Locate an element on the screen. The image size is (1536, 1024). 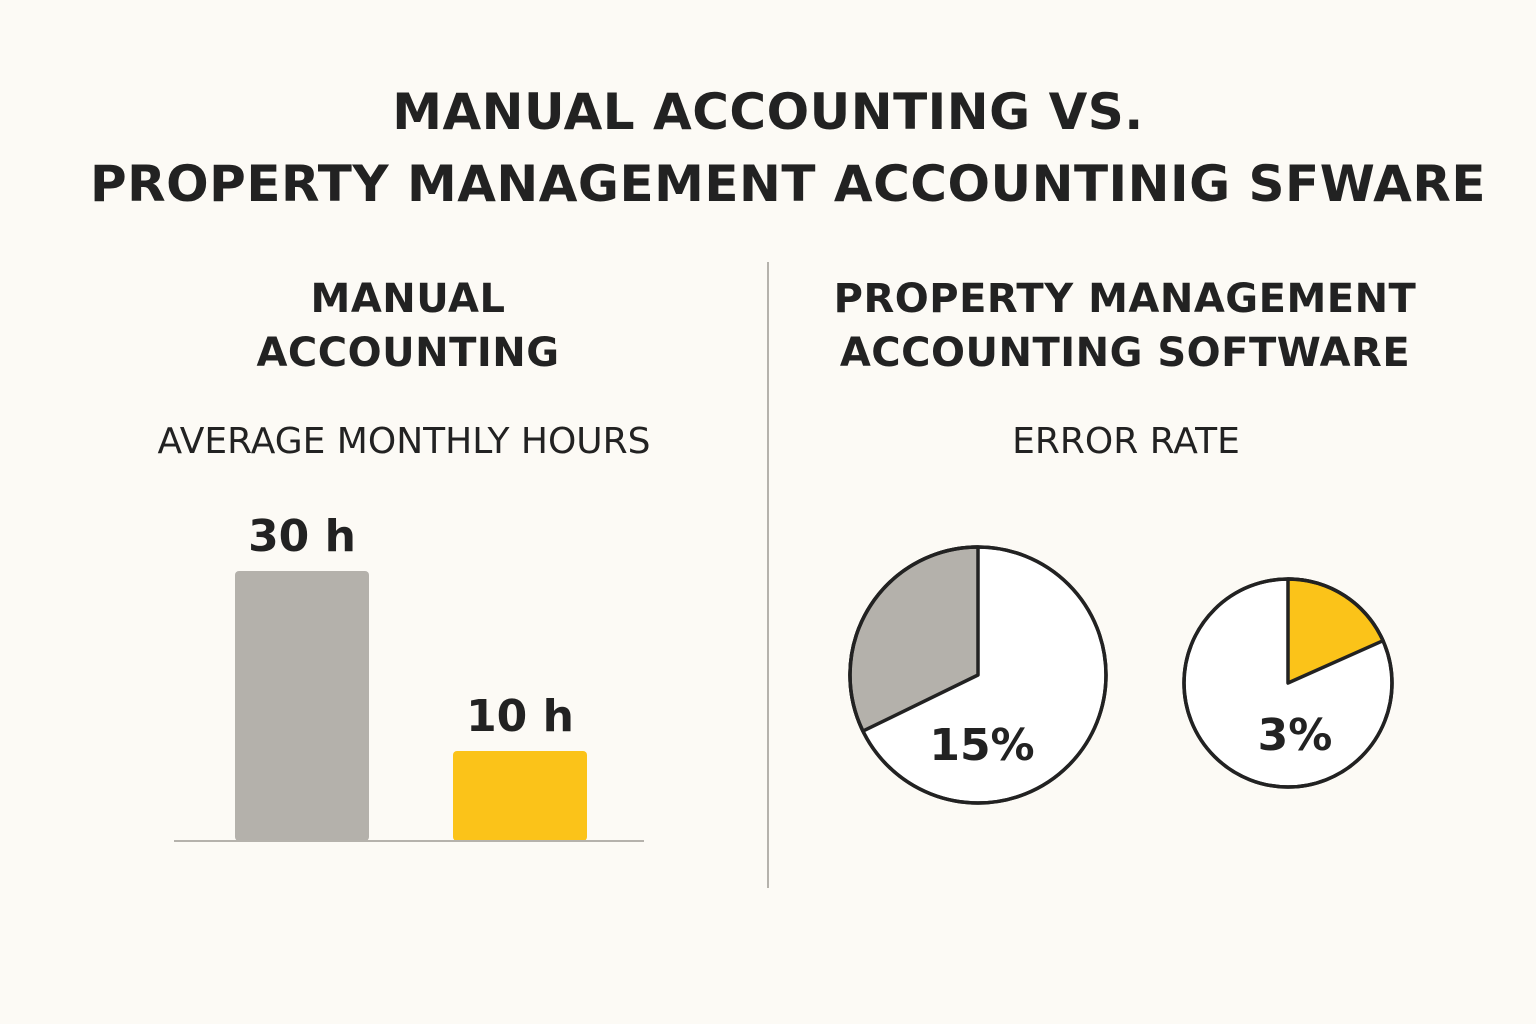
pie-value-label-2: 3% is located at coordinates (1295, 735).